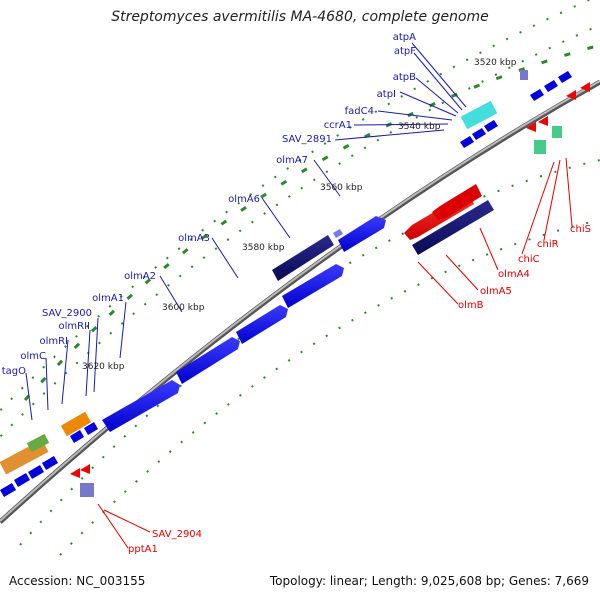 Image resolution: width=600 pixels, height=600 pixels. Describe the element at coordinates (359, 111) in the screenshot. I see `gene-label-fadC4: fadC4` at that location.